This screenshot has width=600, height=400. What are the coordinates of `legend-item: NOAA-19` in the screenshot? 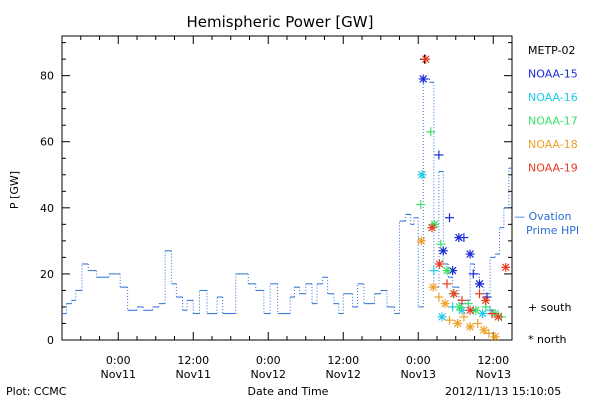 It's located at (553, 168).